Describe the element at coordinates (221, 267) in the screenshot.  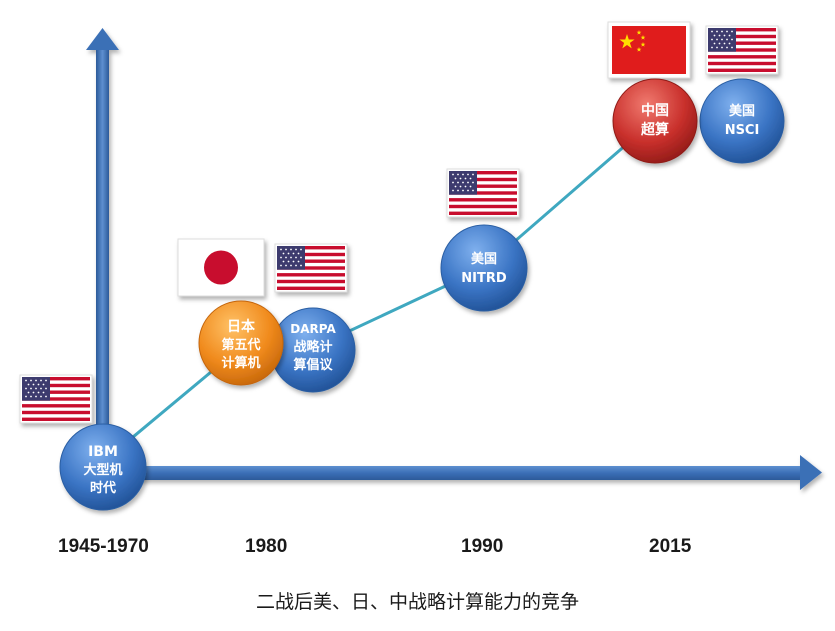
I see `japan-flag-icon` at that location.